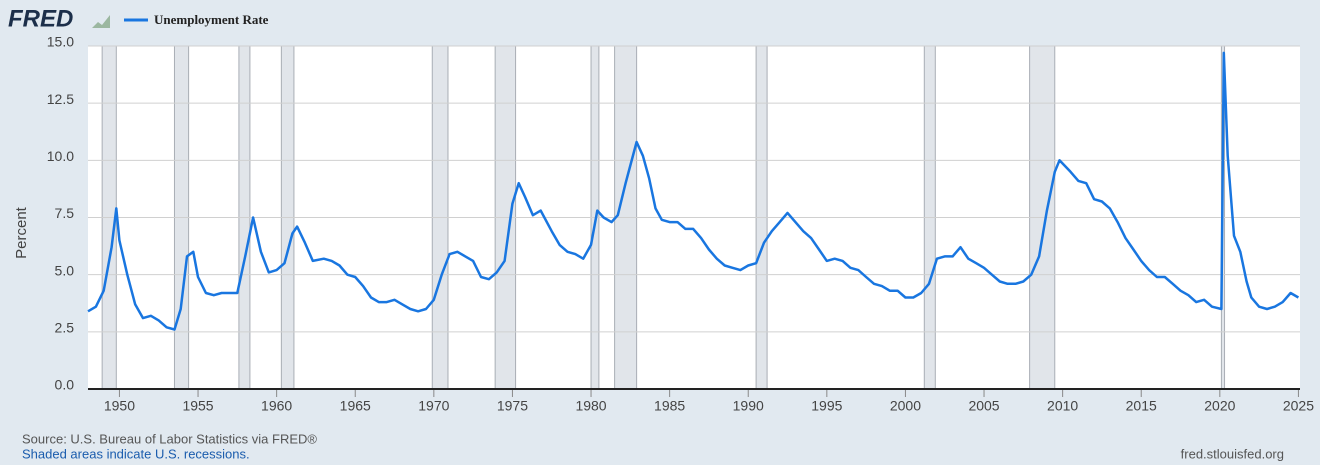  I want to click on x-tick-label: 2020, so click(1219, 406).